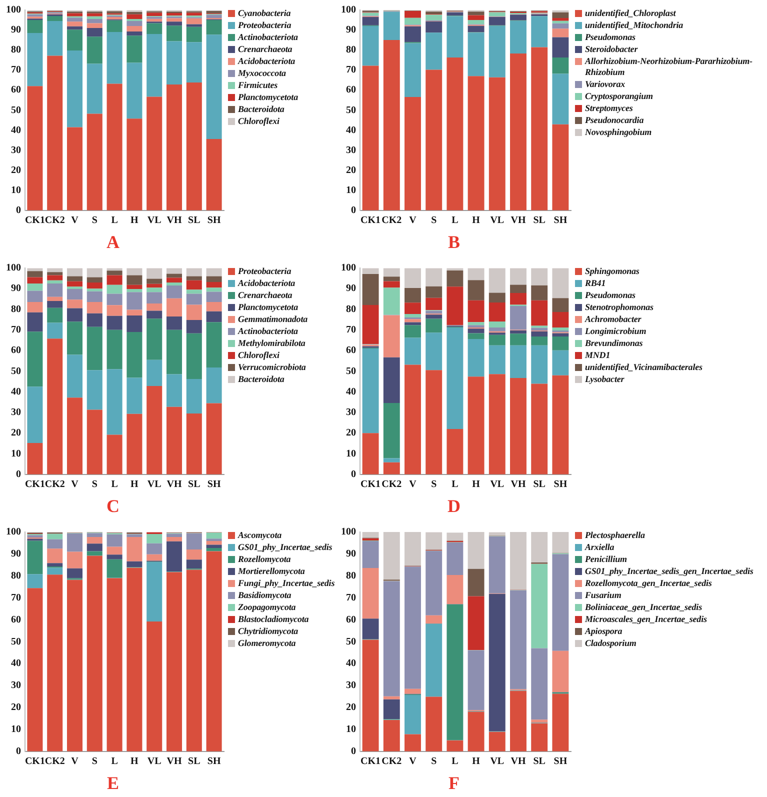 The height and width of the screenshot is (797, 767). Describe the element at coordinates (618, 132) in the screenshot. I see `legend-label: Novosphingobium` at that location.